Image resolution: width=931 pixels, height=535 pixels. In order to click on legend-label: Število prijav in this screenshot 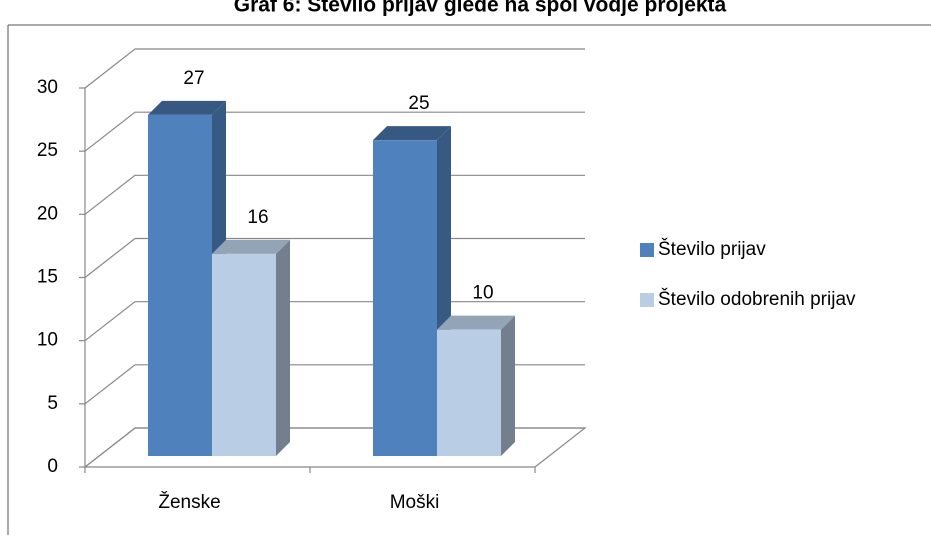, I will do `click(712, 249)`.